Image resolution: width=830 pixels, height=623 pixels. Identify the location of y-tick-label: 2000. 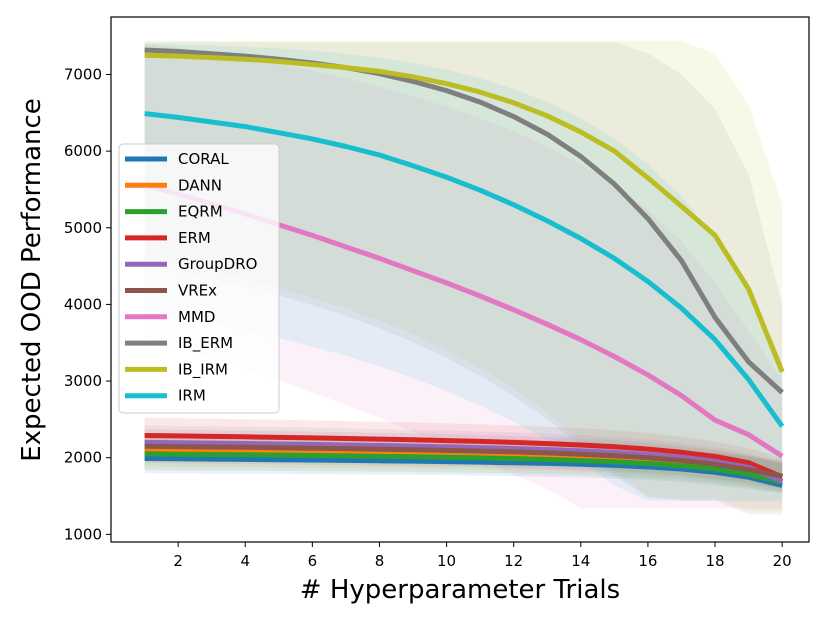
(83, 458).